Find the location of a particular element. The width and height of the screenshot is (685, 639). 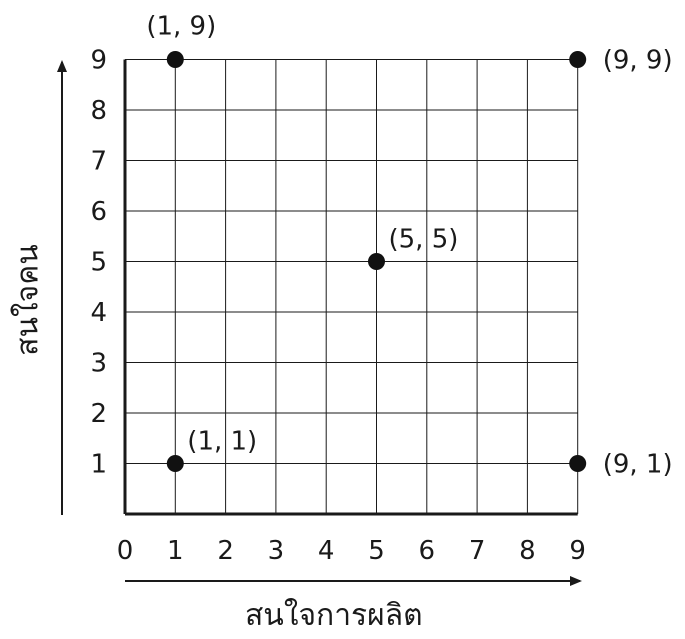

x-tick-label: 2 is located at coordinates (225, 551).